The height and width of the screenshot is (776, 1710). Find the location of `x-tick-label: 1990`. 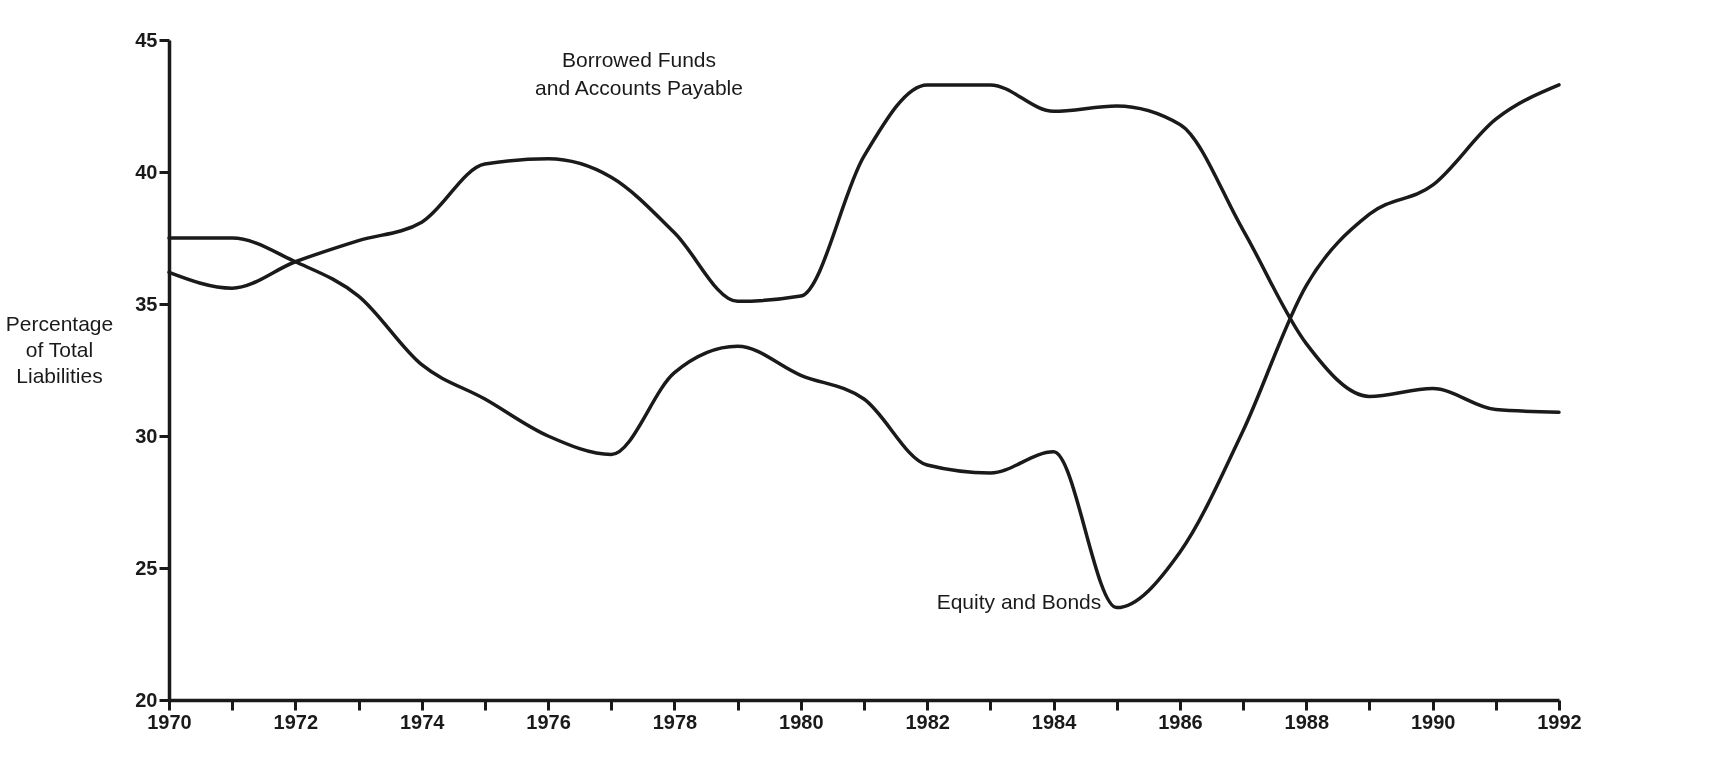

x-tick-label: 1990 is located at coordinates (1433, 721).